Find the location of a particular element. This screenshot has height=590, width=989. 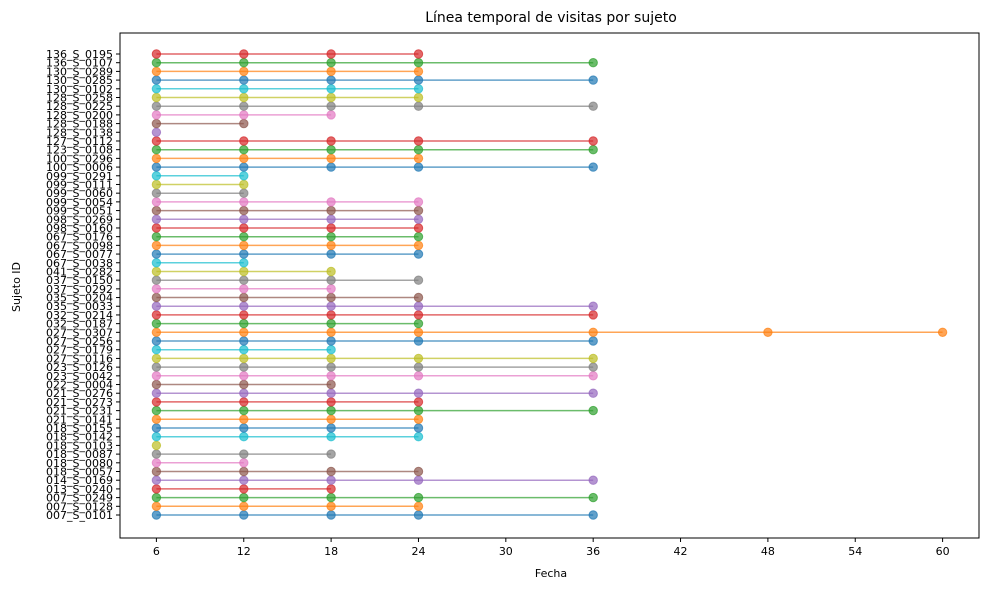

y-tick-label: 127_S_0112 is located at coordinates (79, 141).